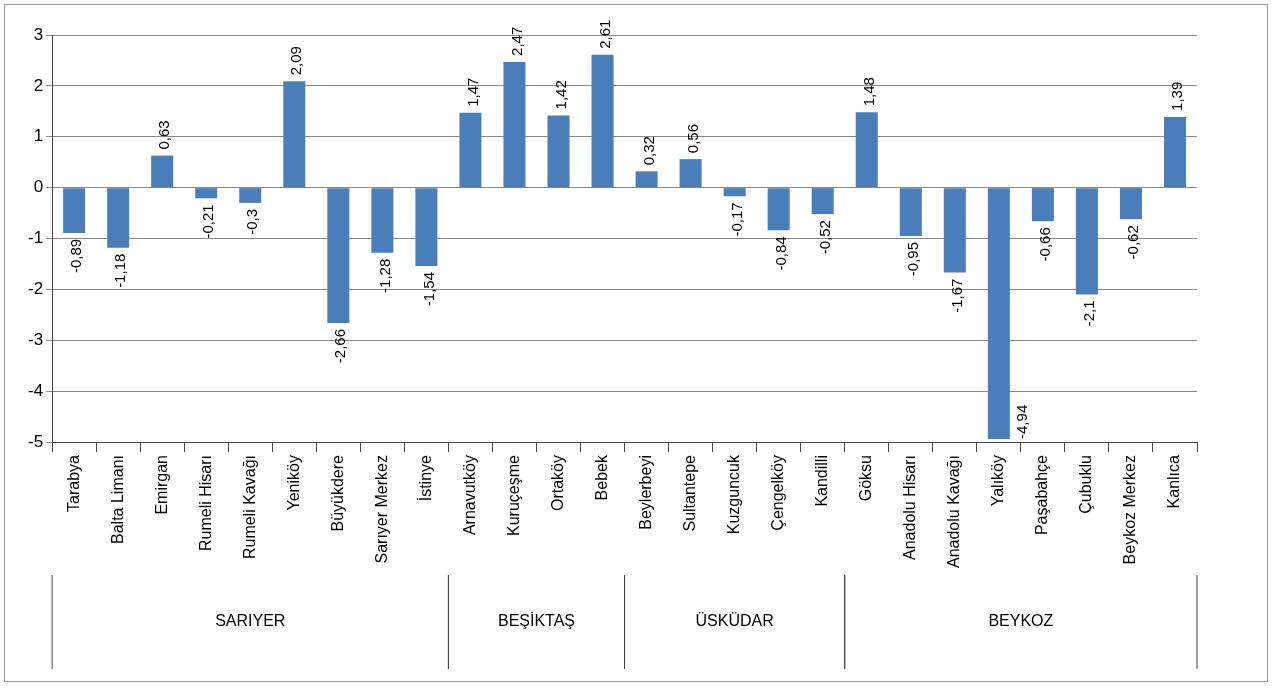  I want to click on x-tick-label: Sultantepe, so click(690, 493).